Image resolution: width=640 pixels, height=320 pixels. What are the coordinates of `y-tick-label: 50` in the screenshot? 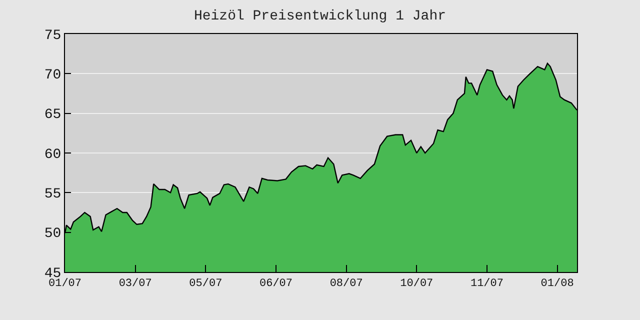 It's located at (53, 234).